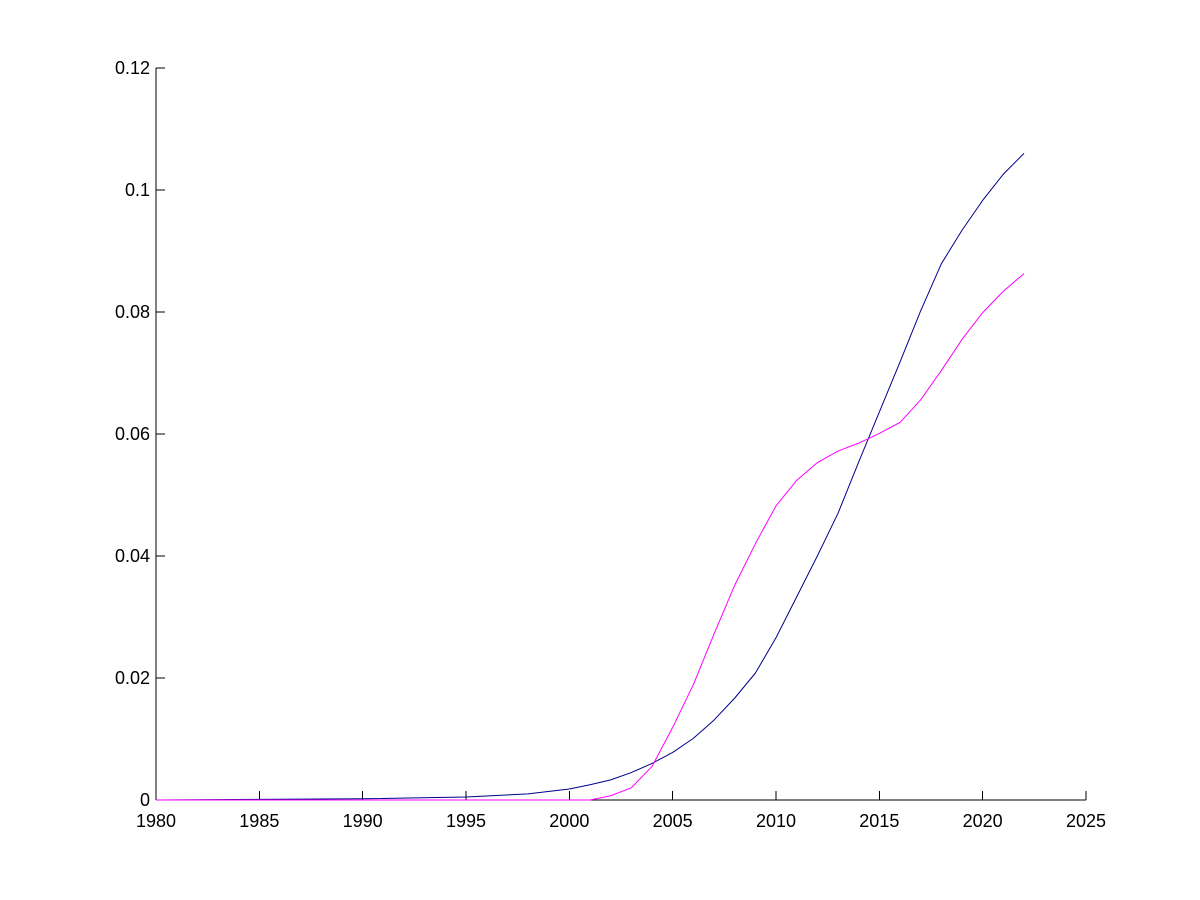  Describe the element at coordinates (132, 678) in the screenshot. I see `y-tick-label: 0.02` at that location.